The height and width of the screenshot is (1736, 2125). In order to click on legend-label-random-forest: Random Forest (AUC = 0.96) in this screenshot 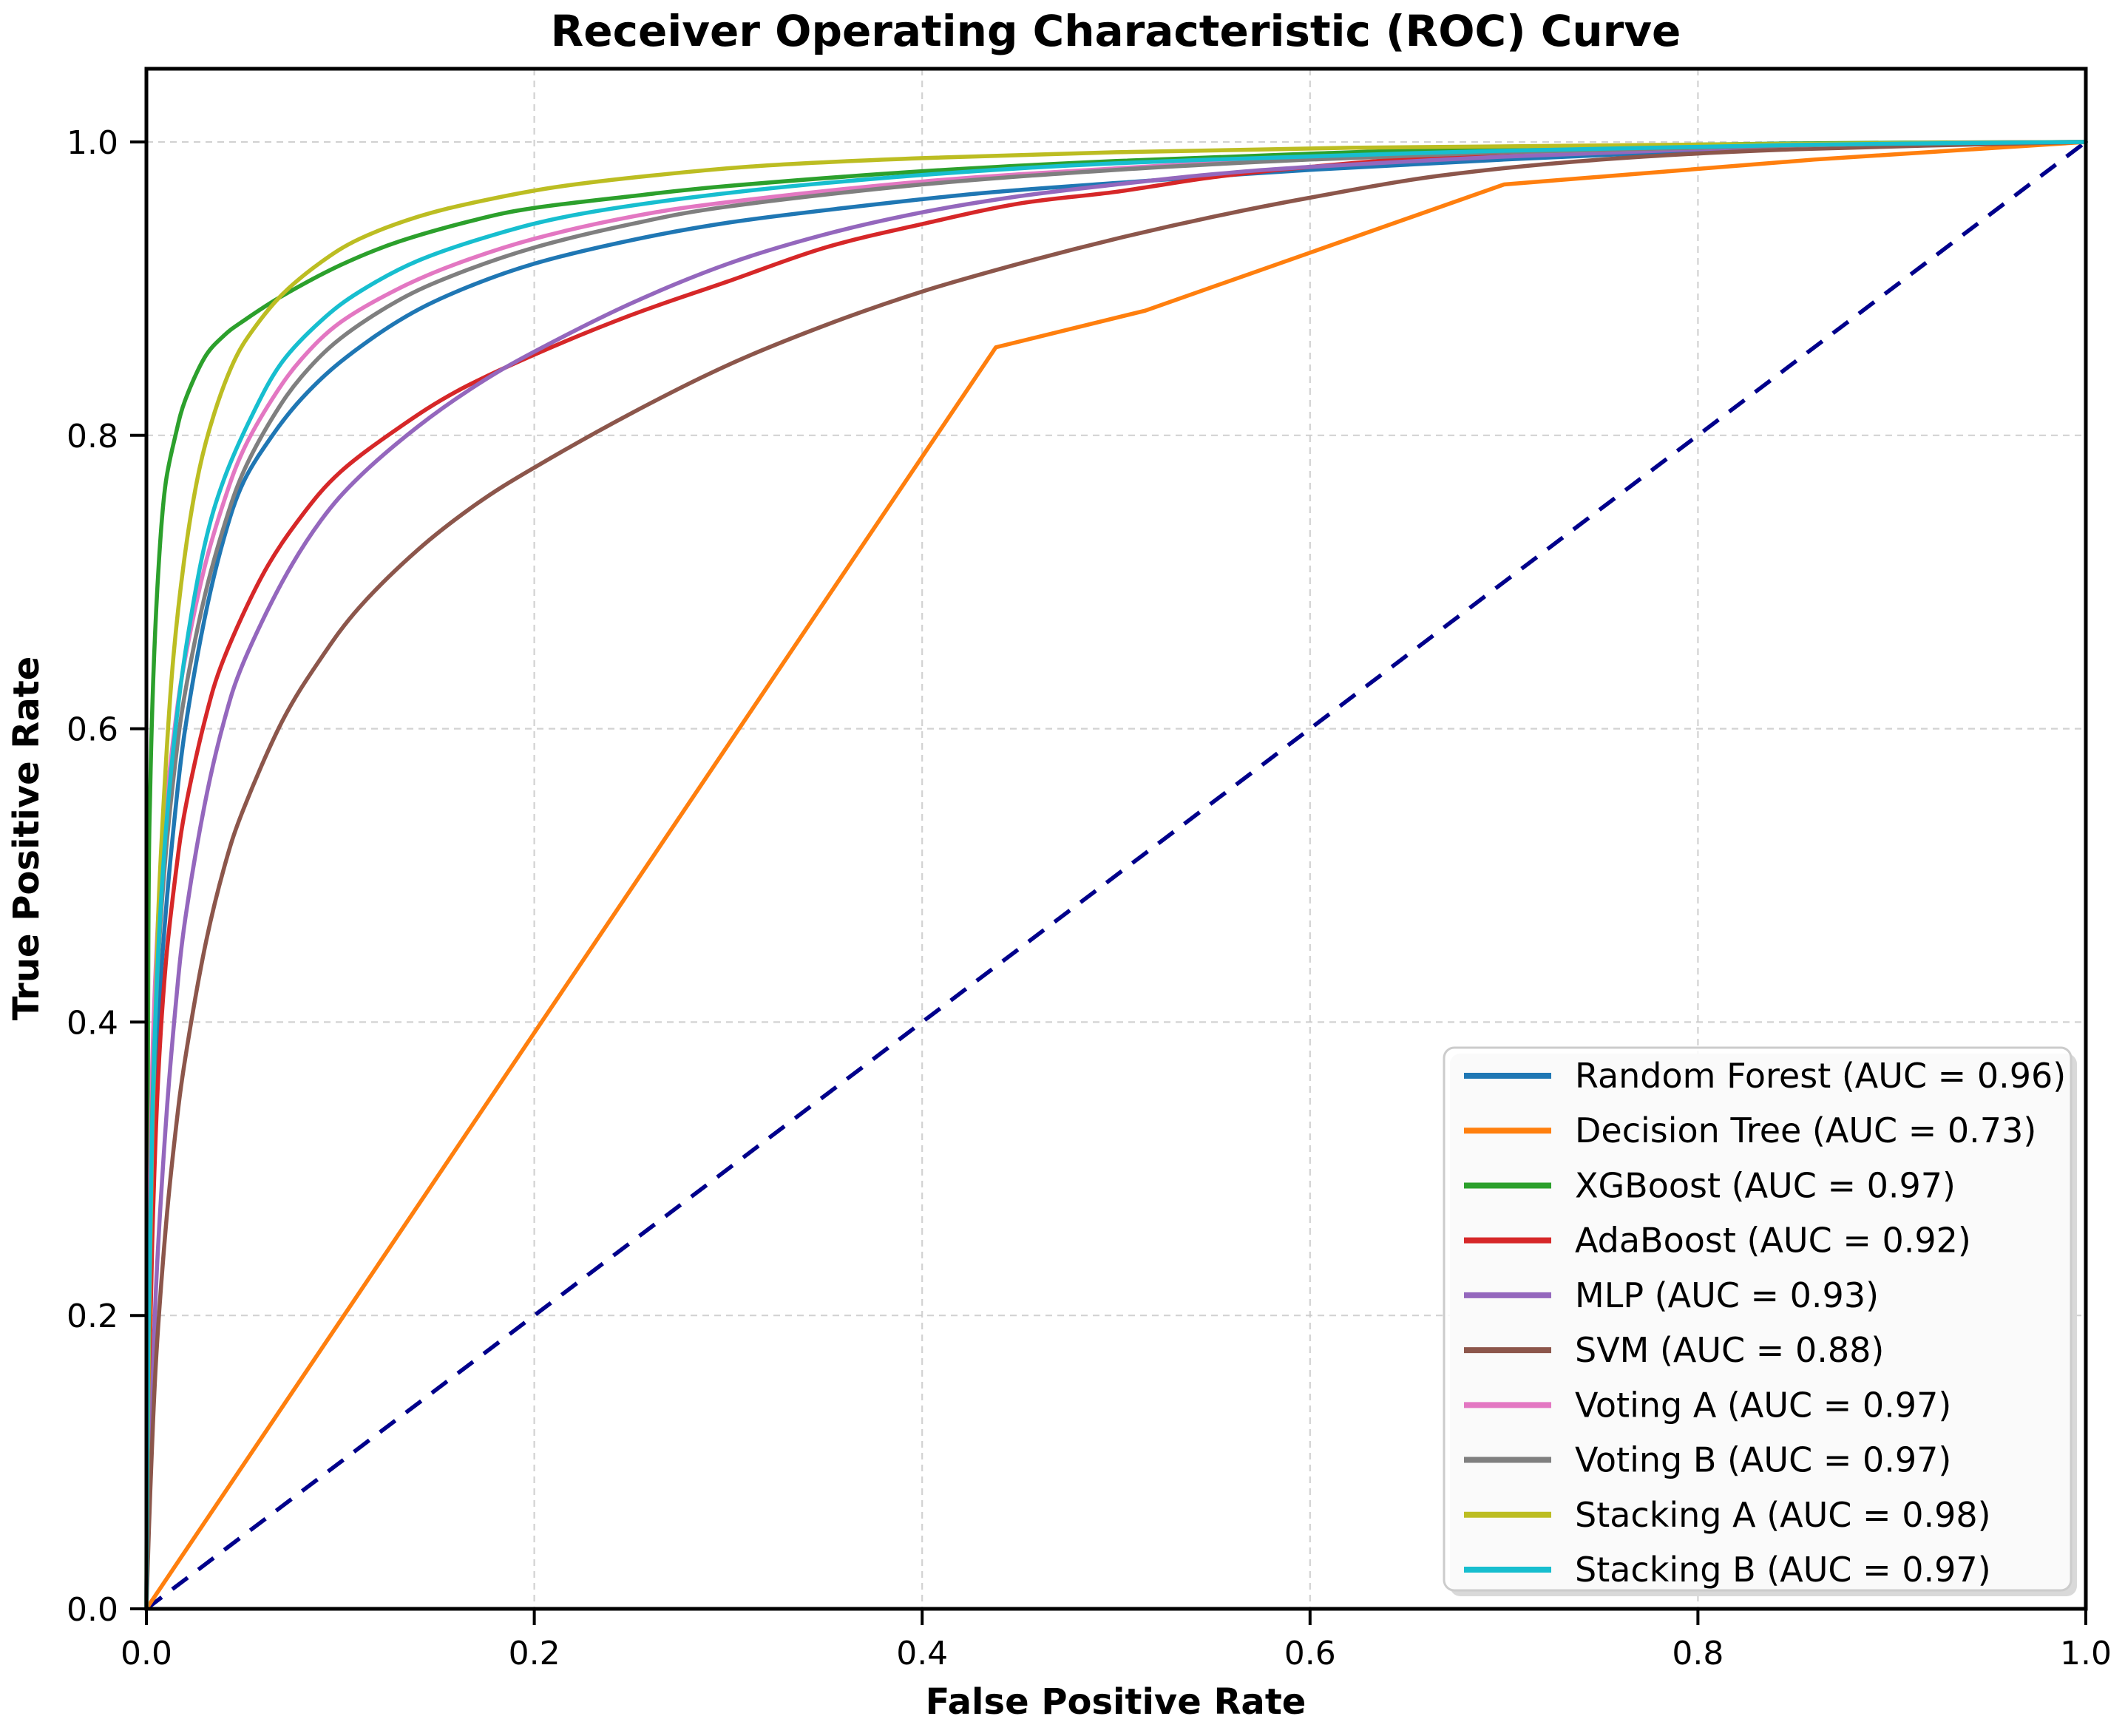, I will do `click(1820, 1076)`.